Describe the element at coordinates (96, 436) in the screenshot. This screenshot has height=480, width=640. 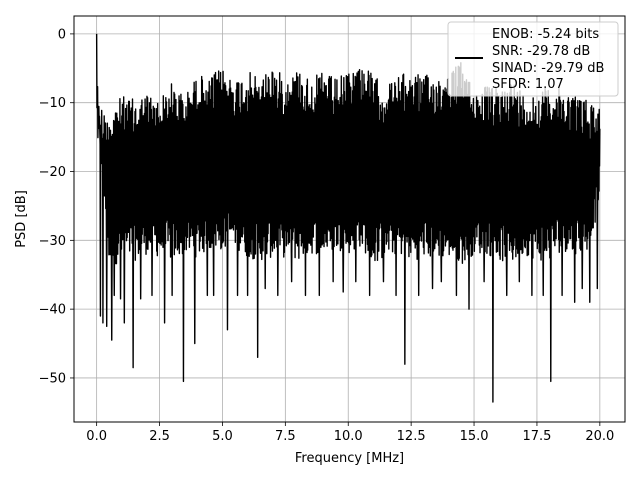
I see `x-tick-label: 0.0` at that location.